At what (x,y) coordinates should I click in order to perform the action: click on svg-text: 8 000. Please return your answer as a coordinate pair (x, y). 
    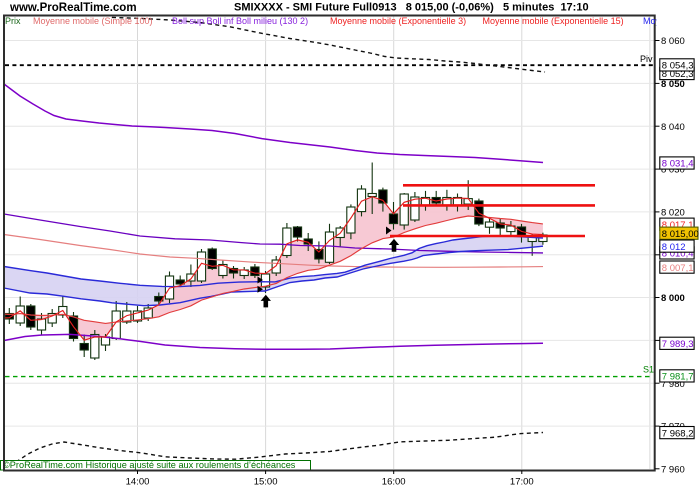
    Looking at the image, I should click on (673, 298).